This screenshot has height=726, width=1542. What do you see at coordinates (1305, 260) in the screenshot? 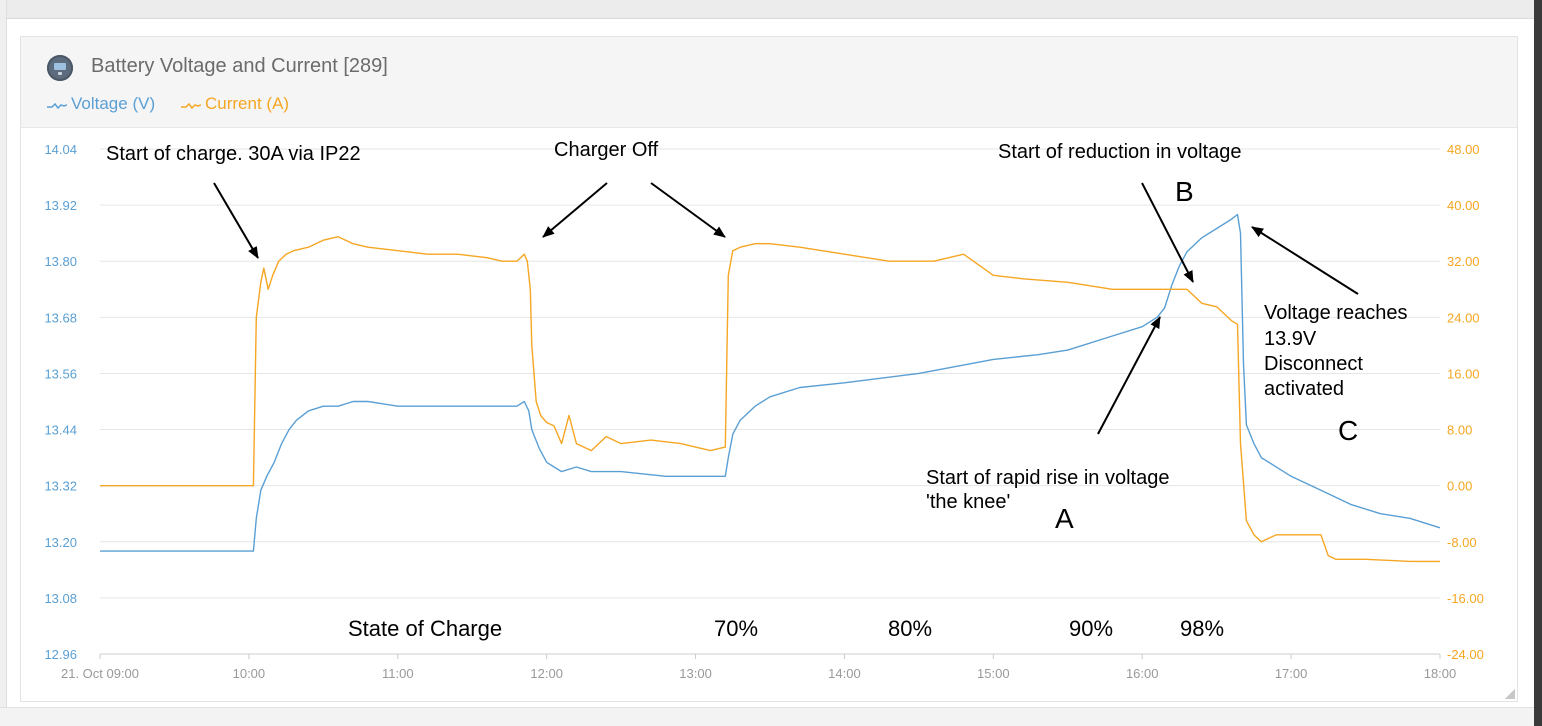
I see `annotation-arrow-disconnect` at bounding box center [1305, 260].